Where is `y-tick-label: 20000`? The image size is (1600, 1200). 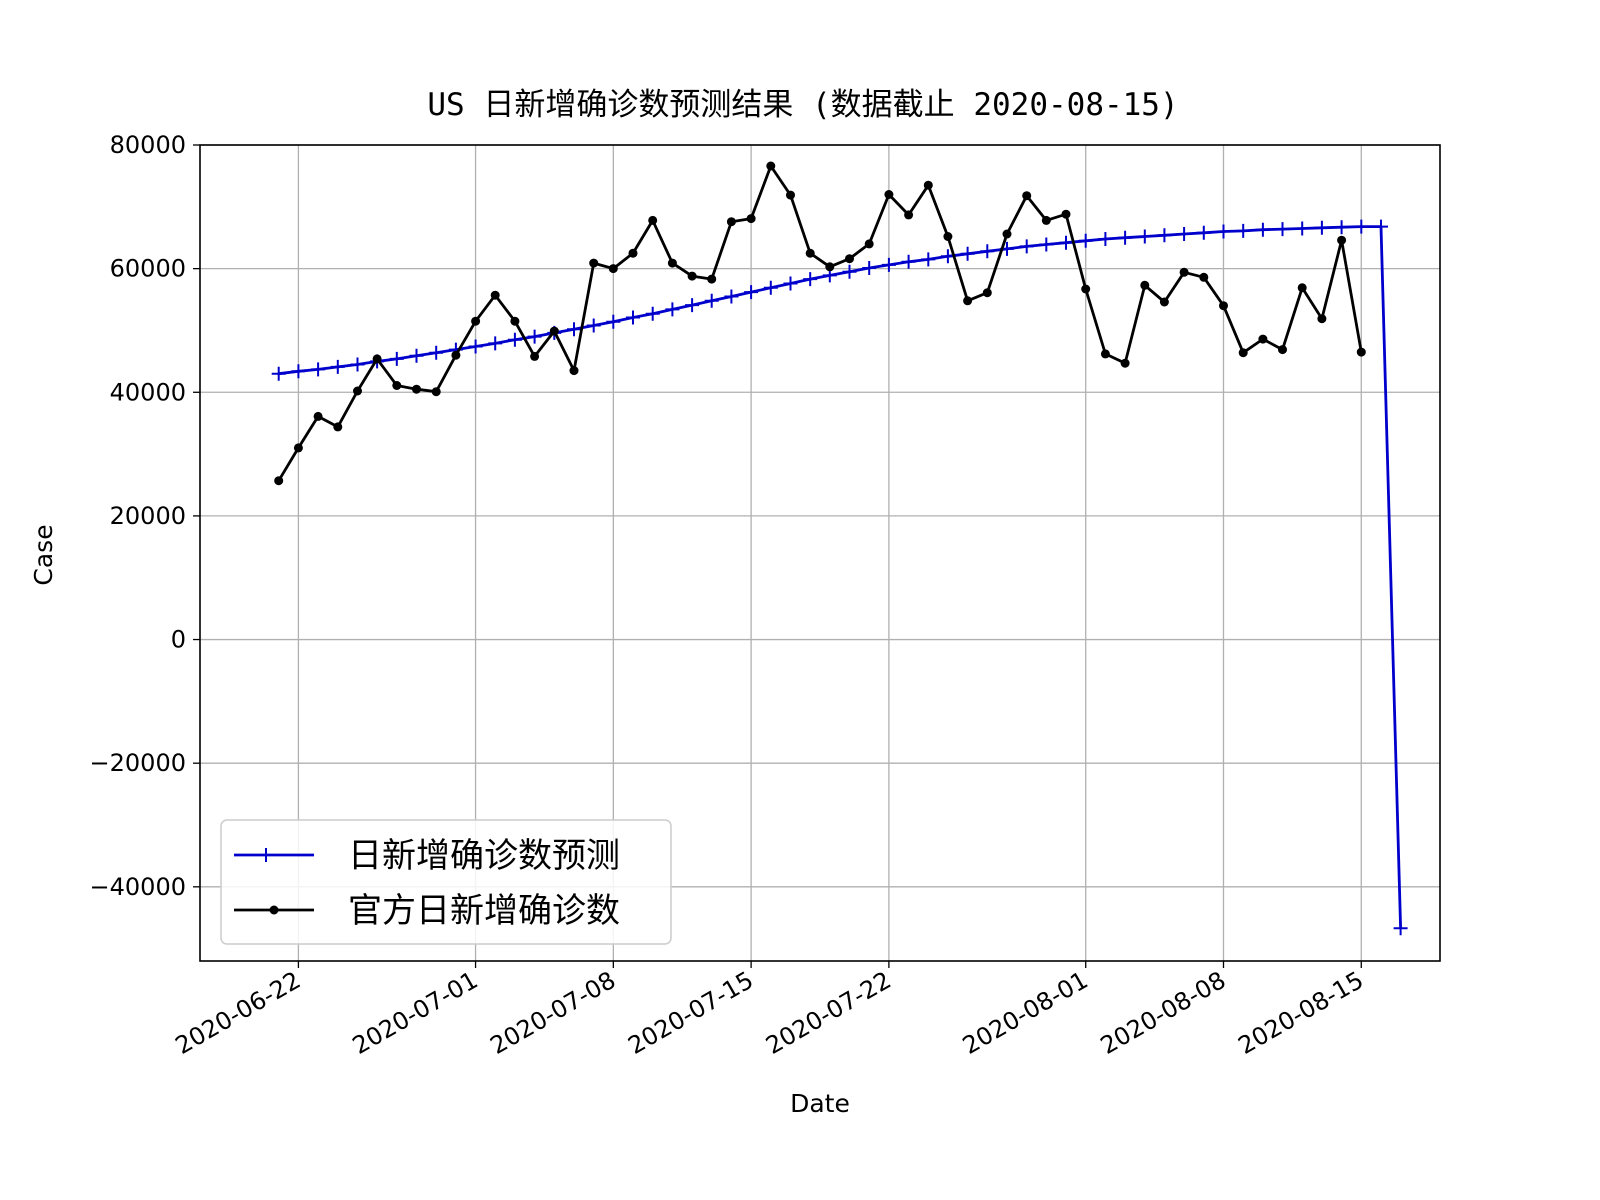 y-tick-label: 20000 is located at coordinates (148, 516).